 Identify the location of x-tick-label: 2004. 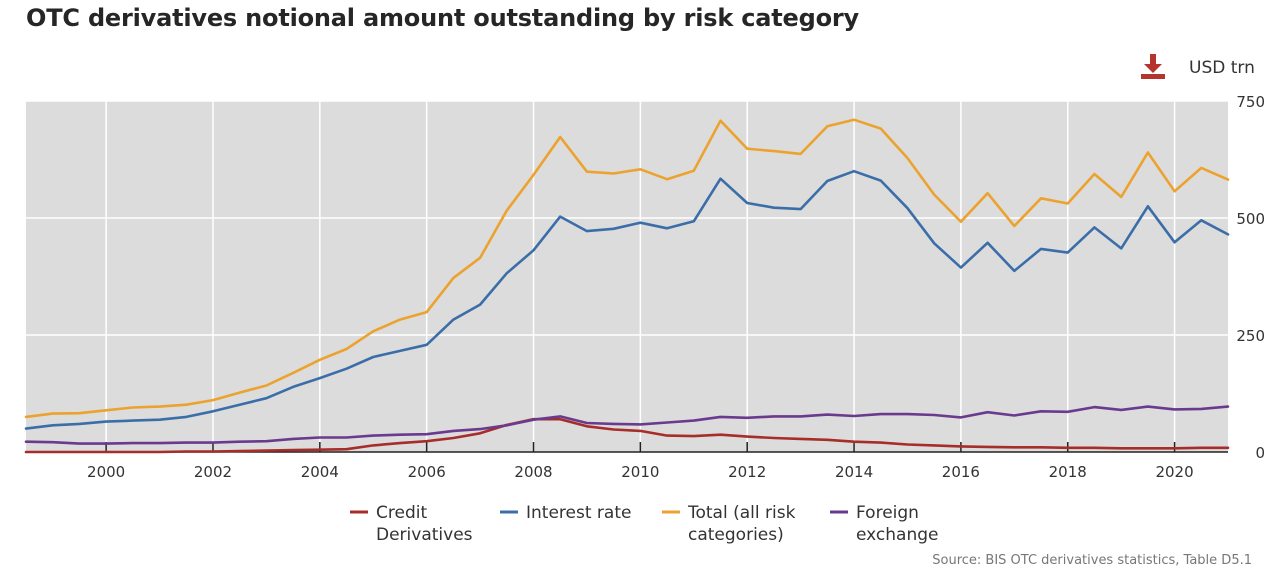
(320, 472).